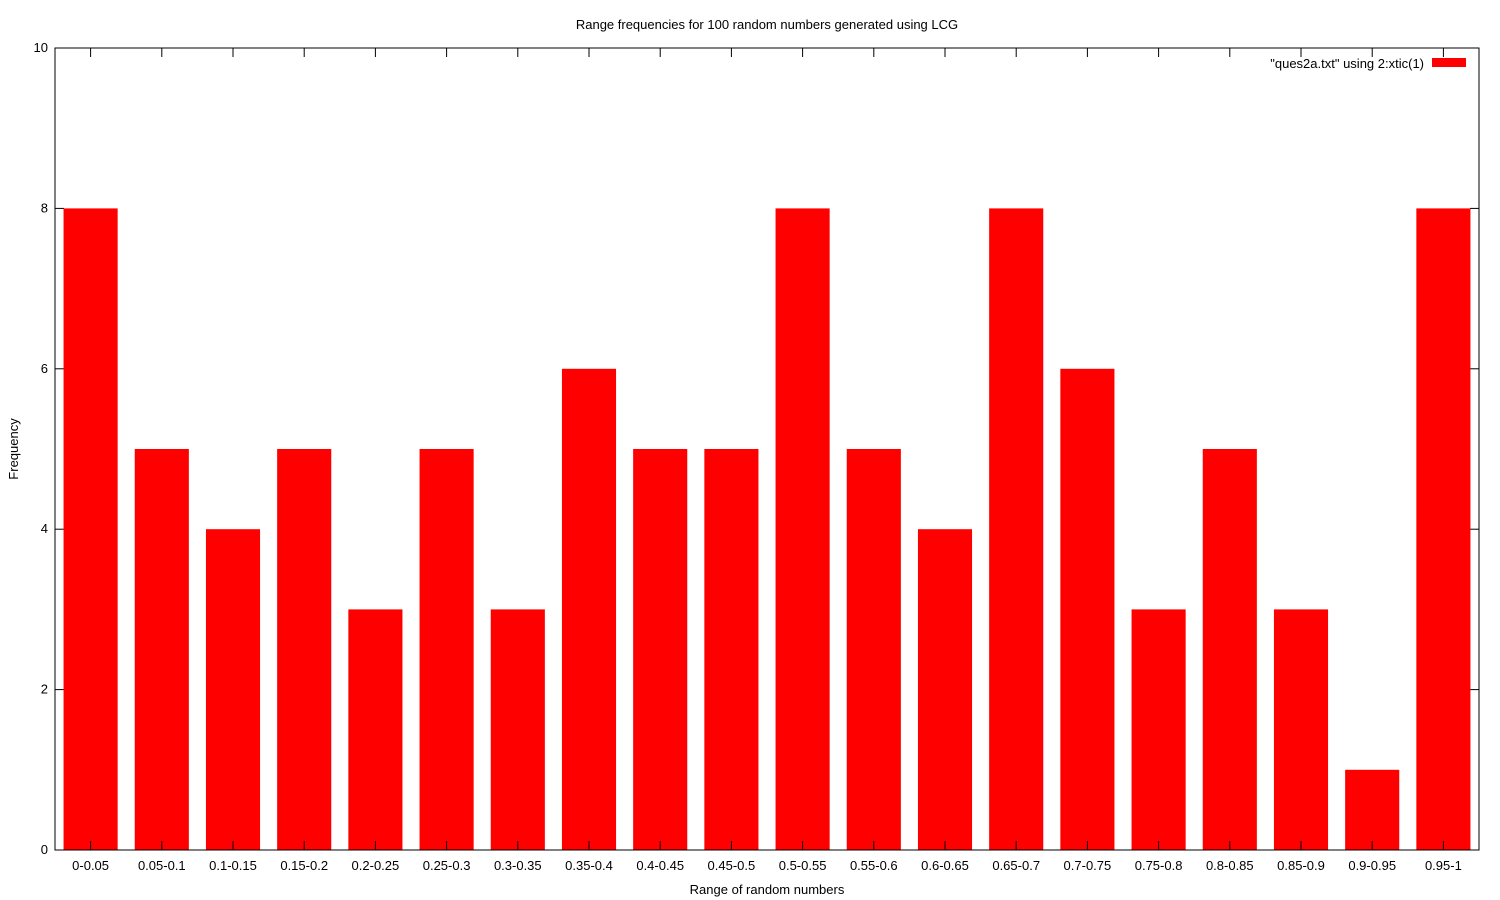  I want to click on x-tick-label: 0.8-0.85, so click(1230, 865).